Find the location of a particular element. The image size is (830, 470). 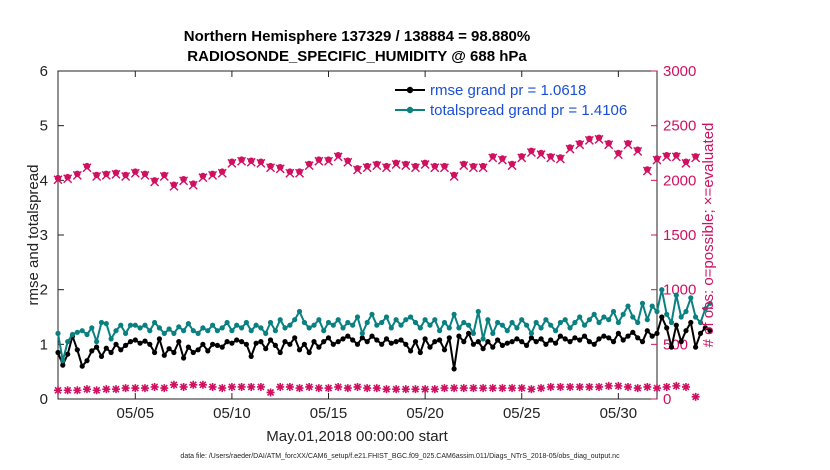

rmse-series-line is located at coordinates (384, 343).